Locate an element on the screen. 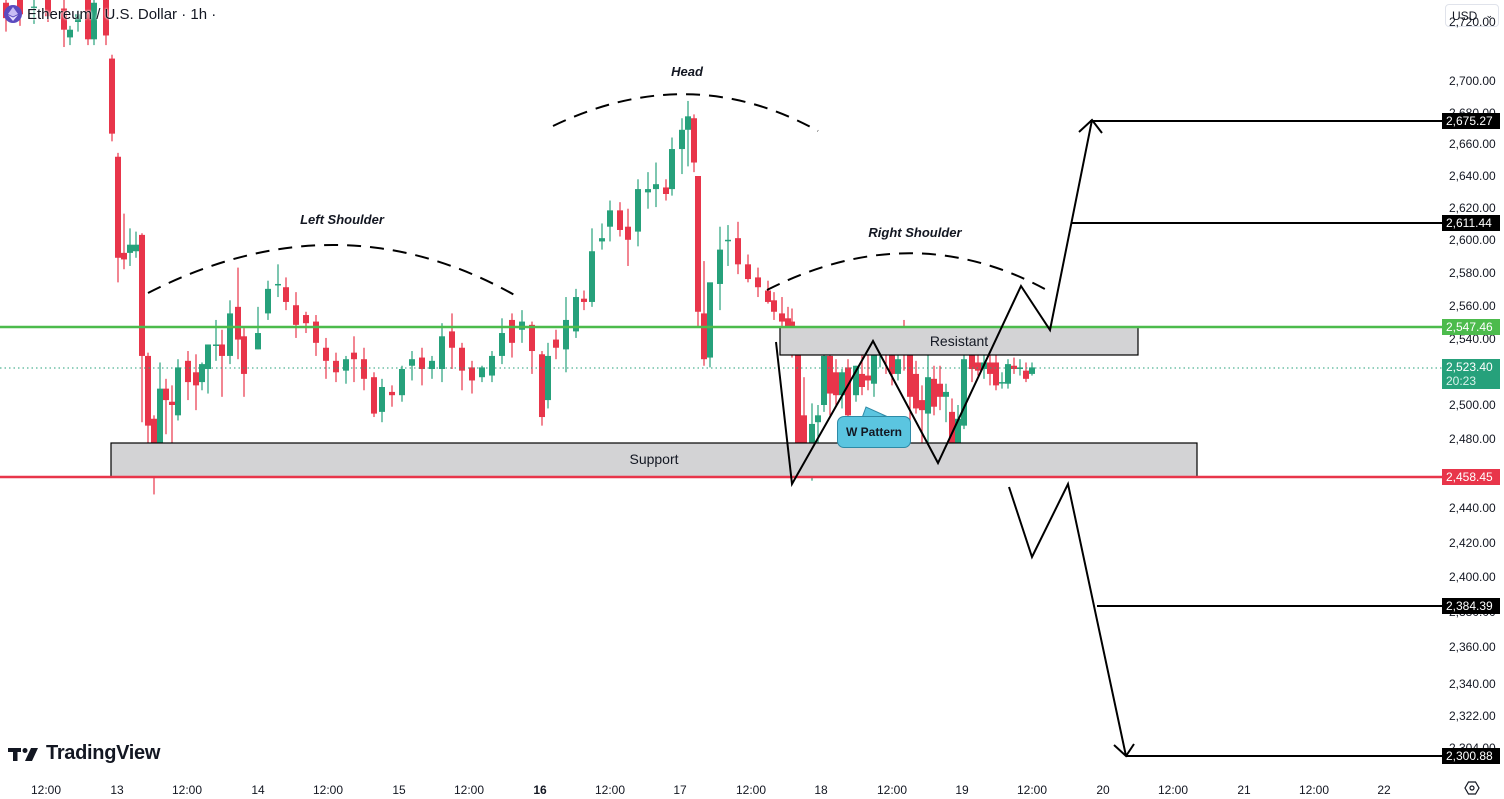 This screenshot has width=1504, height=799. ethereum-icon is located at coordinates (13, 14).